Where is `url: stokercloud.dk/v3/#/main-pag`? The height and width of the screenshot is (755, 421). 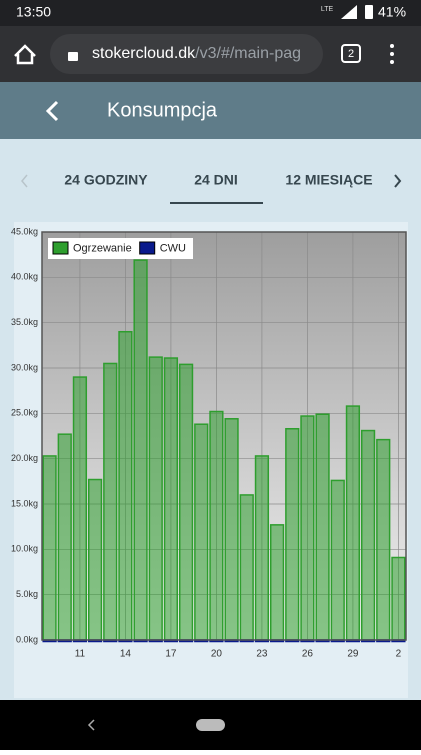 url: stokercloud.dk/v3/#/main-pag is located at coordinates (196, 53).